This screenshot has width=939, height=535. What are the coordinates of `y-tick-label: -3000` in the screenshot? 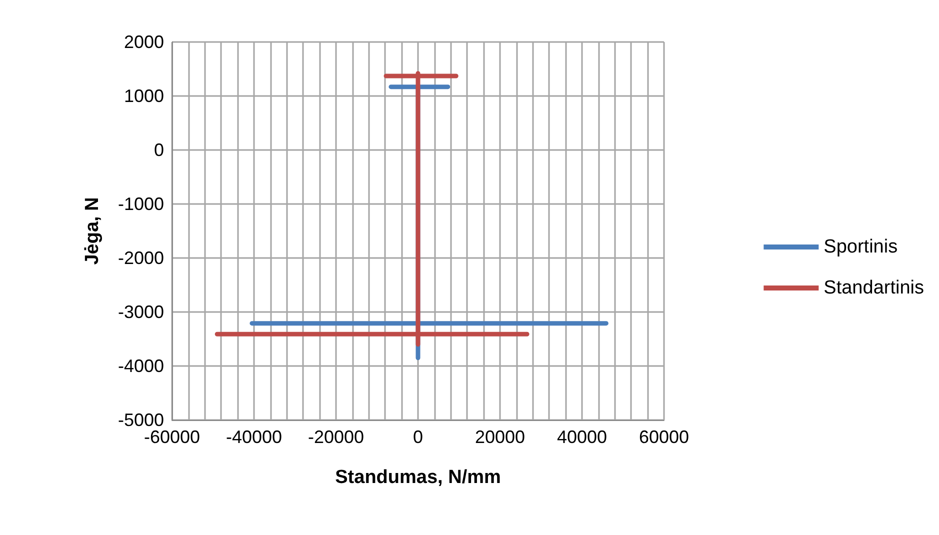 It's located at (141, 312).